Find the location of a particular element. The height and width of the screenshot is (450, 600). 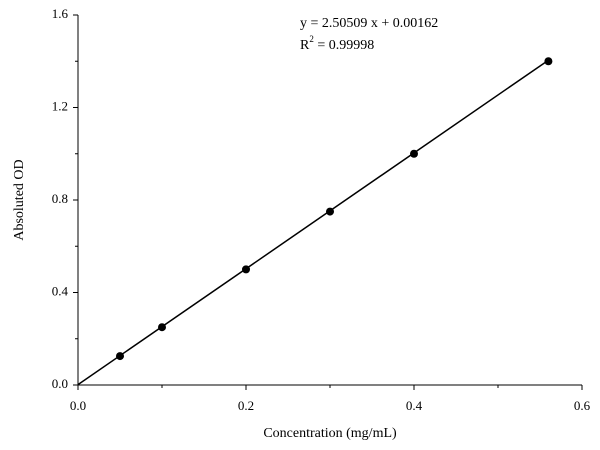

y-tick-label: 0.4 is located at coordinates (60, 290).